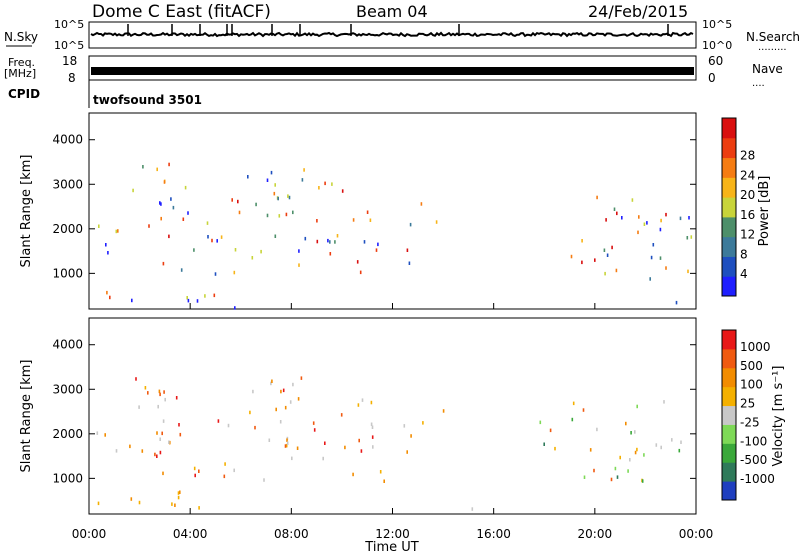 This screenshot has width=800, height=554. I want to click on cpid-value: twofsound 3501, so click(147, 100).